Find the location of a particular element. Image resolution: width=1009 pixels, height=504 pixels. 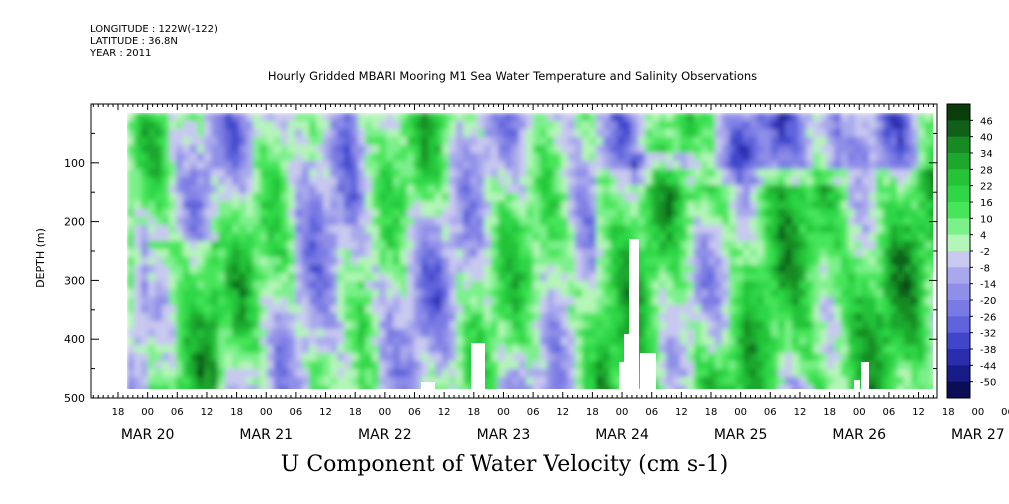

colorbar-label: 4 is located at coordinates (983, 236).